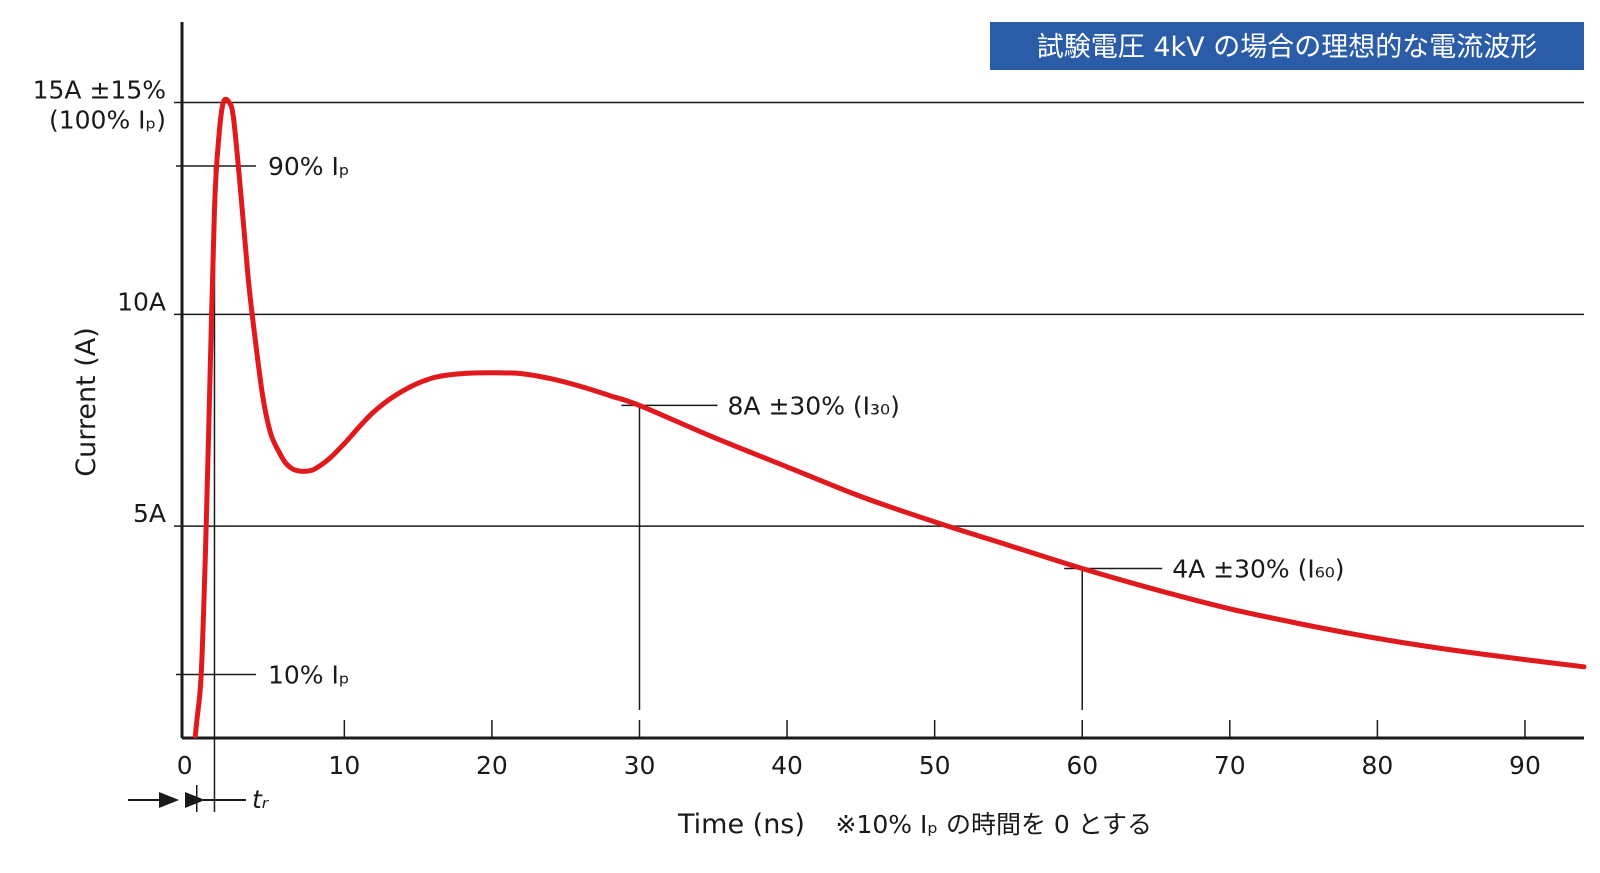  Describe the element at coordinates (1377, 765) in the screenshot. I see `x-tick-label-80: 80` at that location.